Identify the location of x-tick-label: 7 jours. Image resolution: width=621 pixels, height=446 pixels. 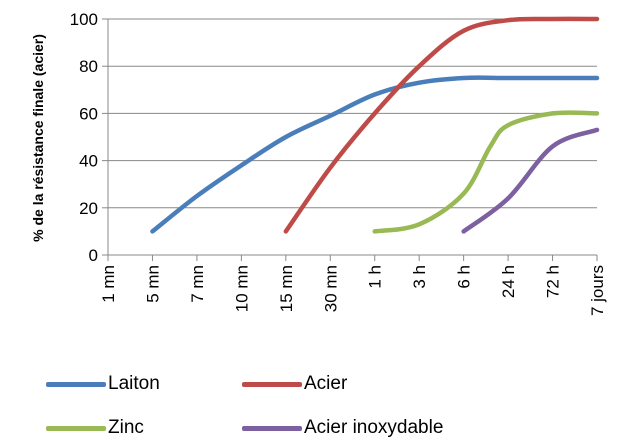
(597, 290).